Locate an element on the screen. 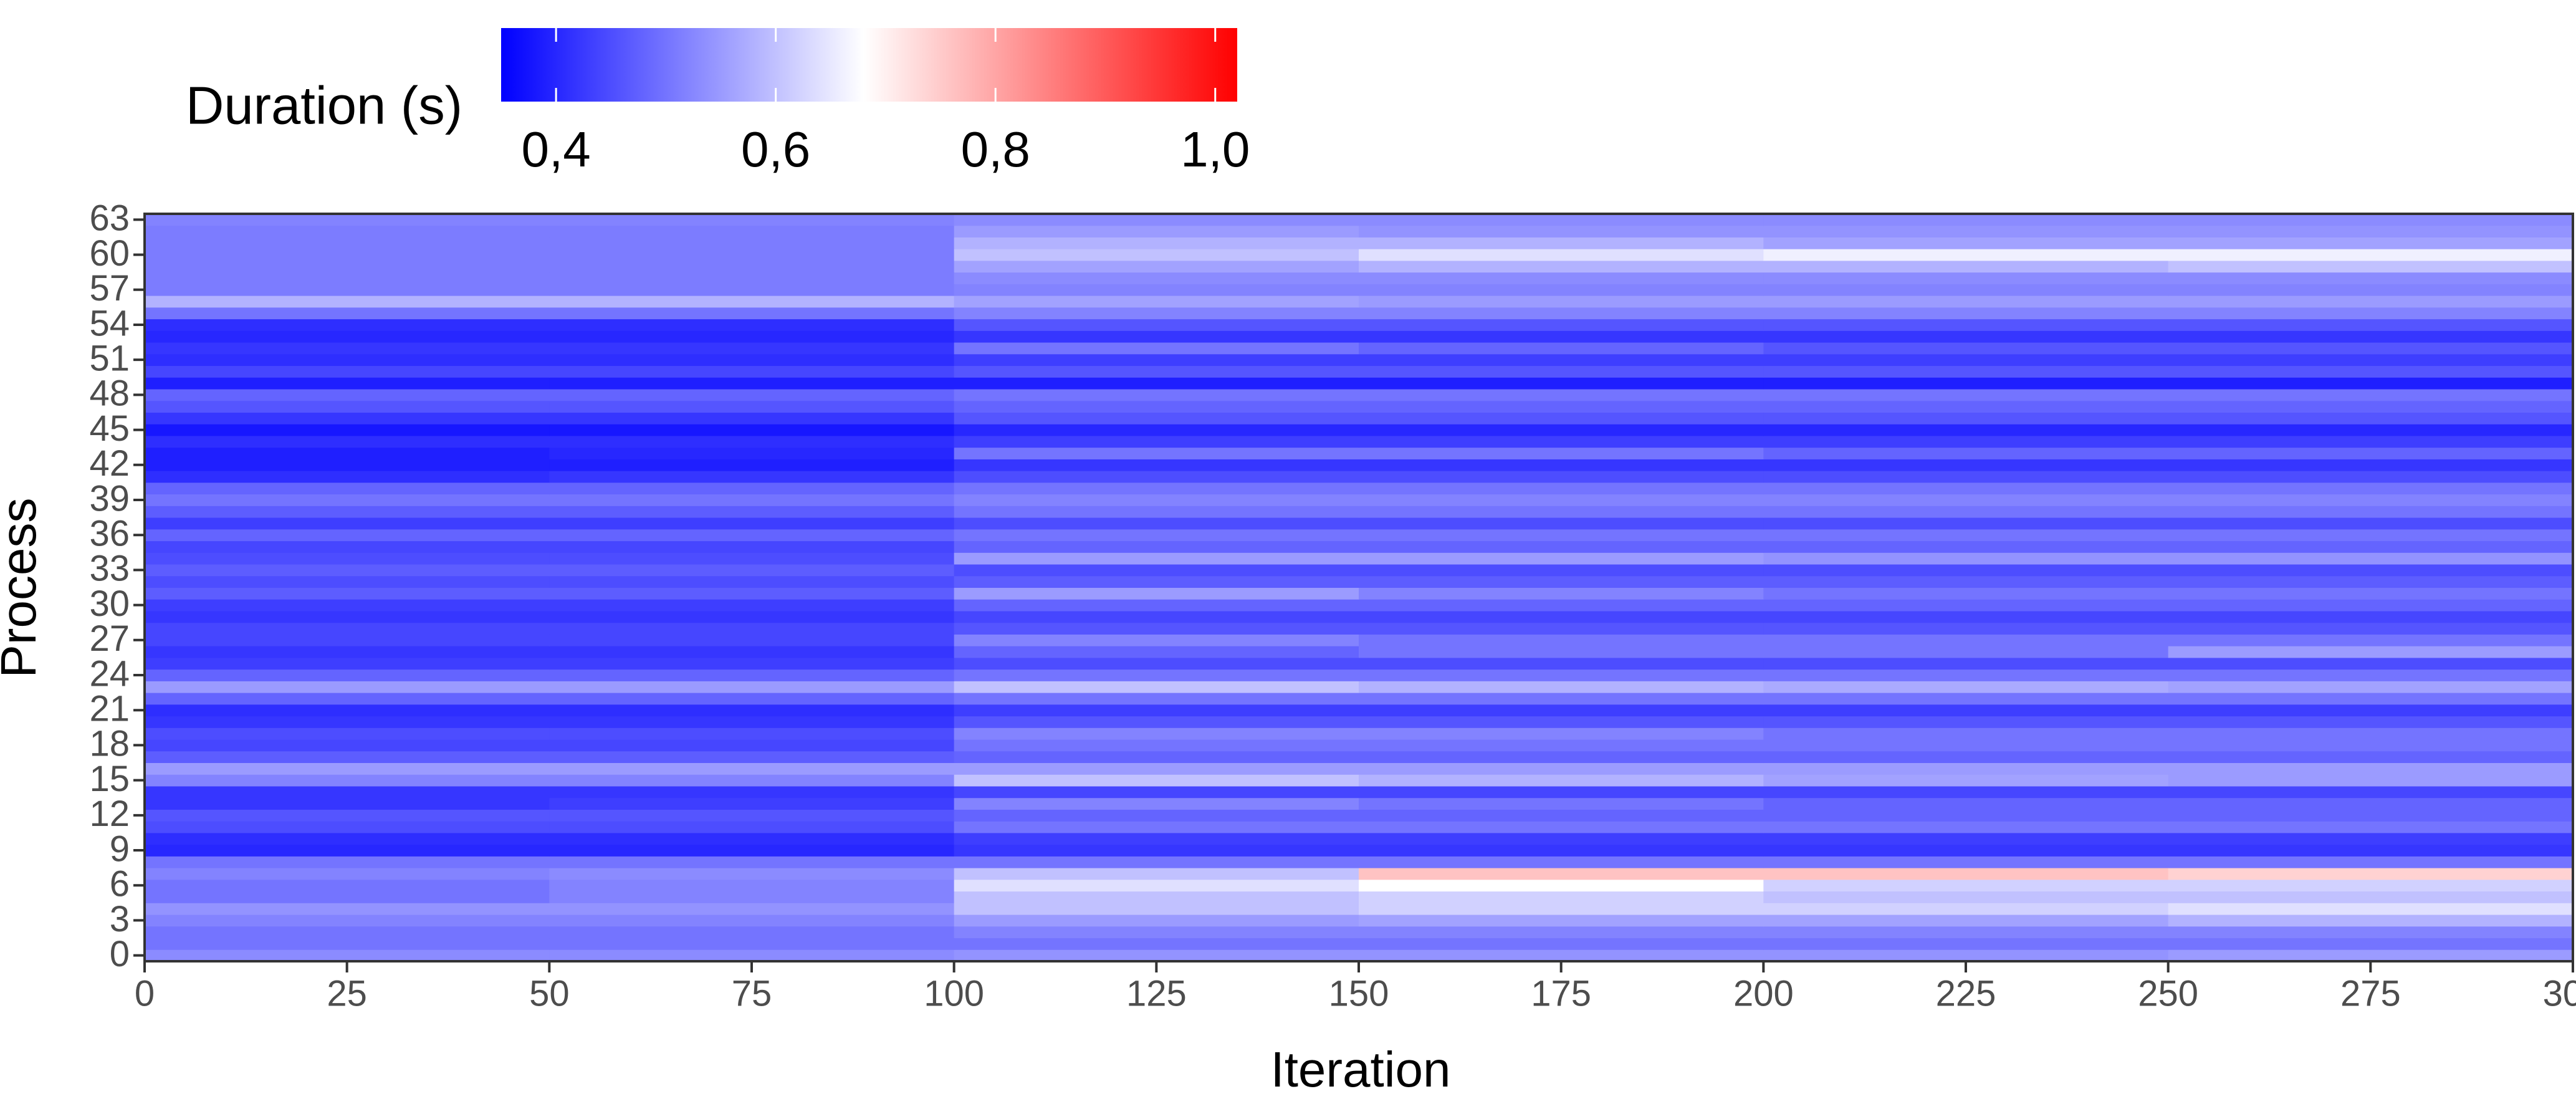 This screenshot has width=2576, height=1104. x-tick-label: 175 is located at coordinates (1561, 994).